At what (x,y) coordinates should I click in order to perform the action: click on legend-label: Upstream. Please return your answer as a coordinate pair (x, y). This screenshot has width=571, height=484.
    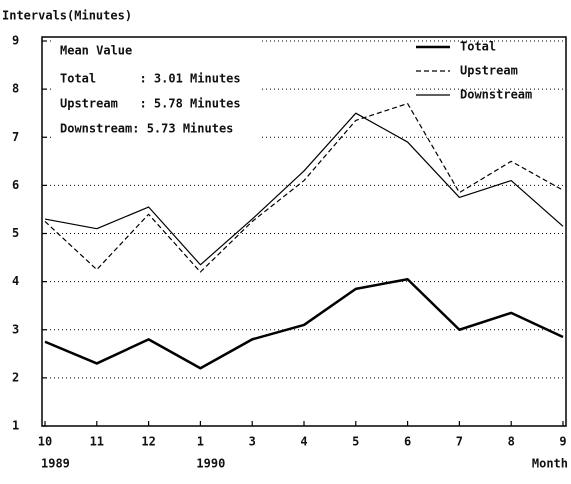
    Looking at the image, I should click on (489, 71).